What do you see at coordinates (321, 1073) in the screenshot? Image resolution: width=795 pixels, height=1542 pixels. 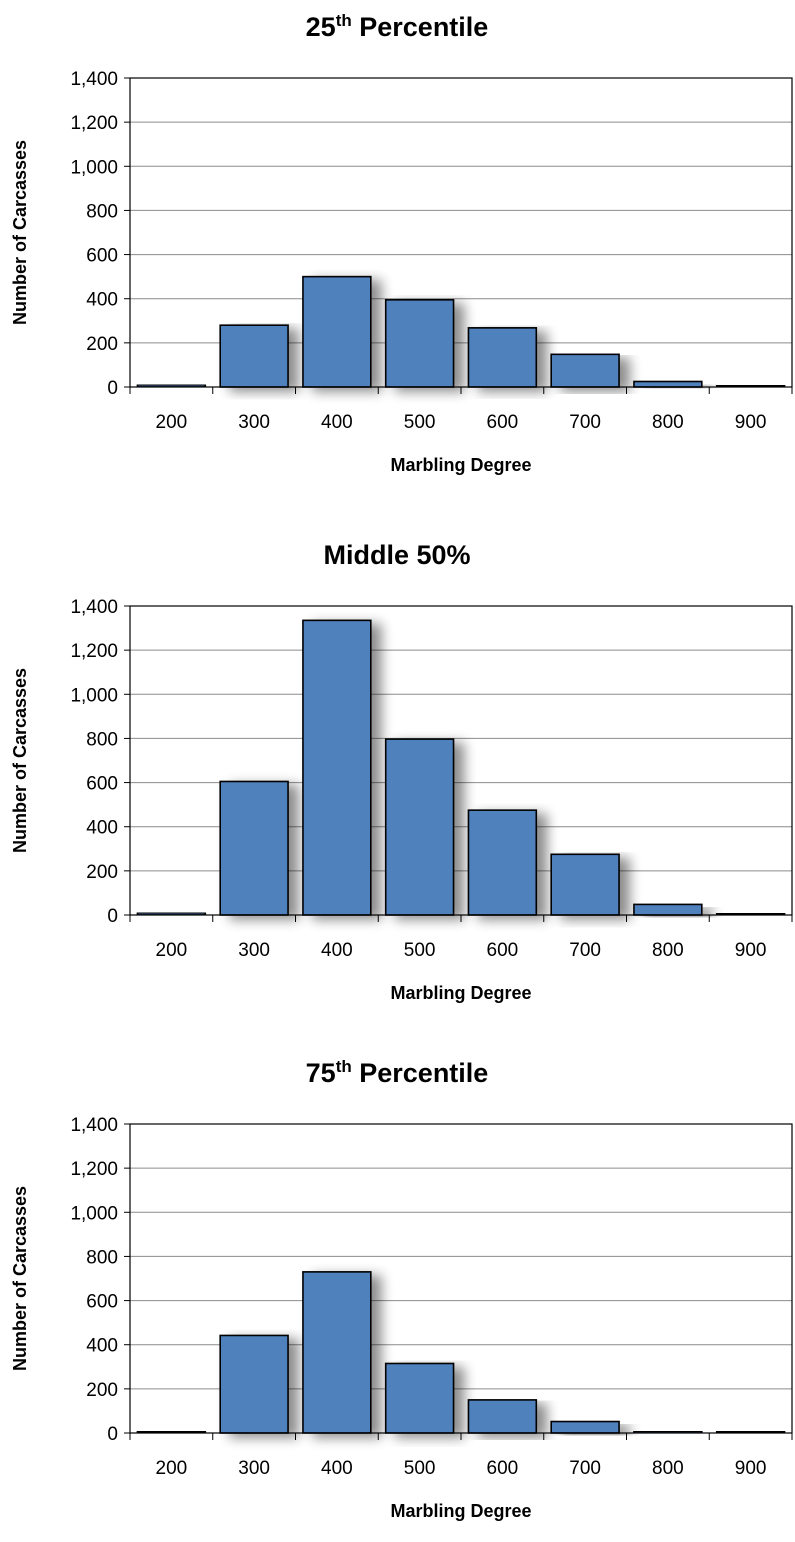 I see `chart-title-main: 75` at bounding box center [321, 1073].